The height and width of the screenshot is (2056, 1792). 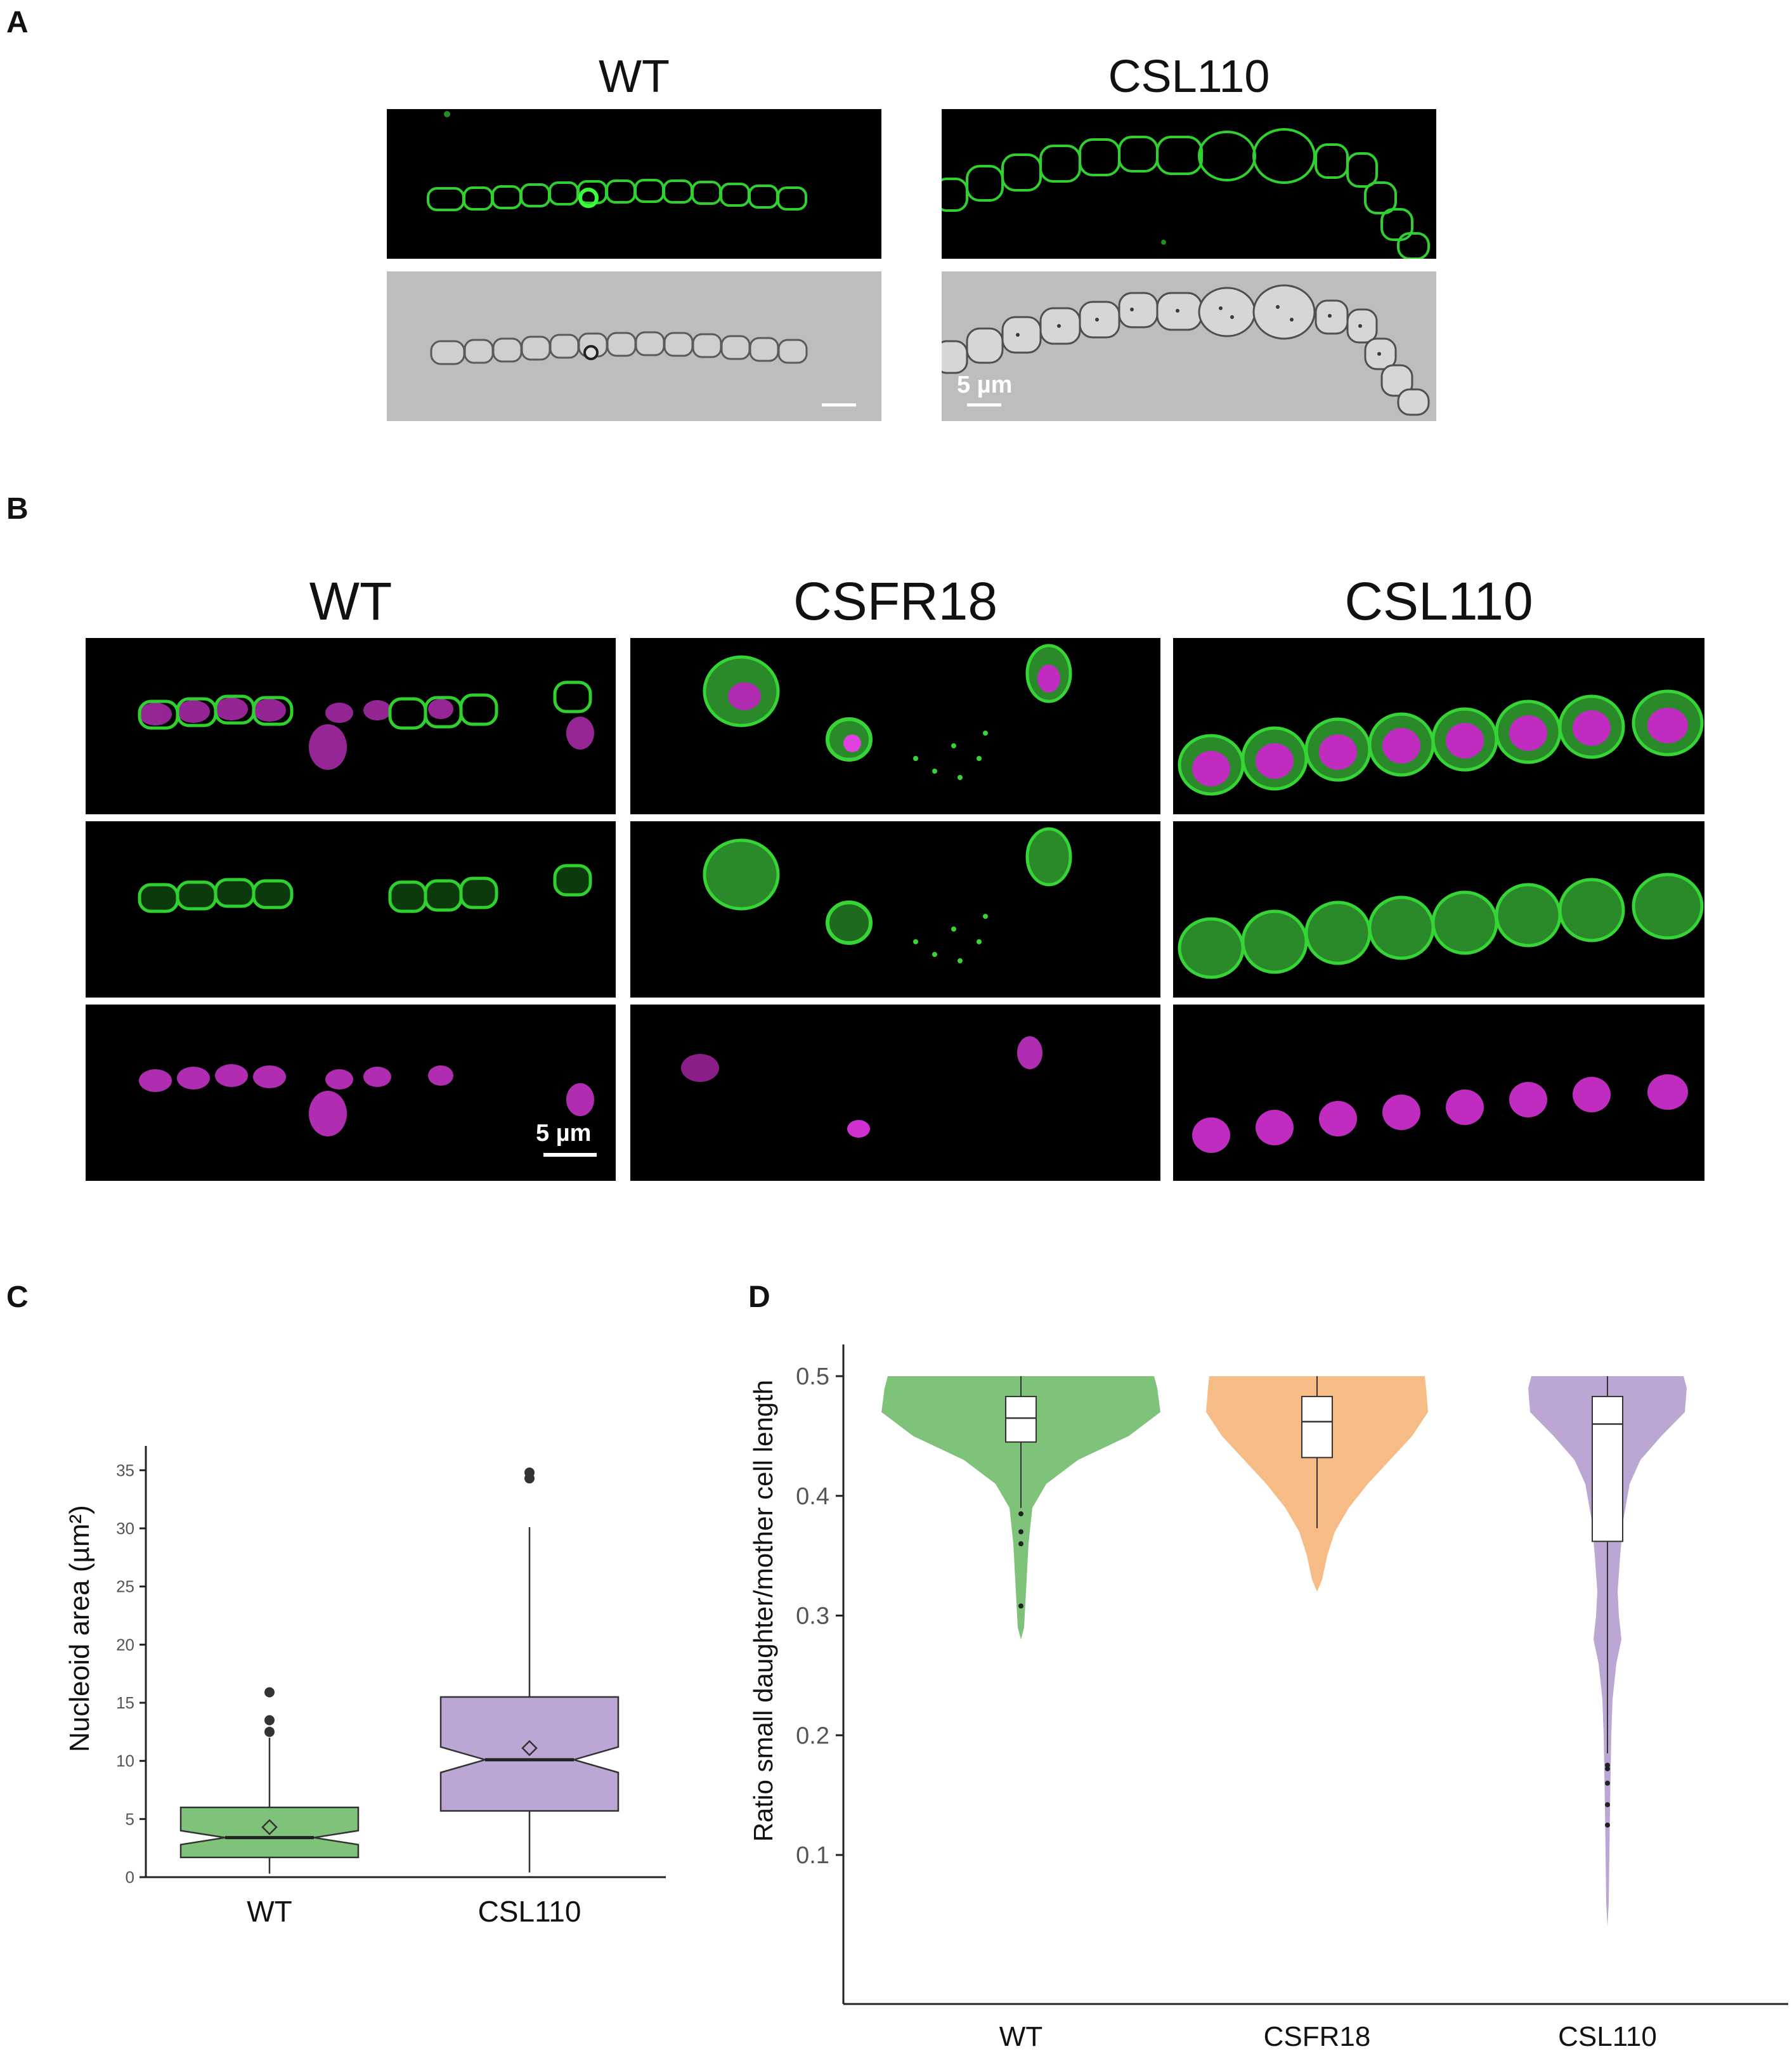 I want to click on chart-d-ylabel: Ratio small daughter/mother cell length, so click(x=763, y=1611).